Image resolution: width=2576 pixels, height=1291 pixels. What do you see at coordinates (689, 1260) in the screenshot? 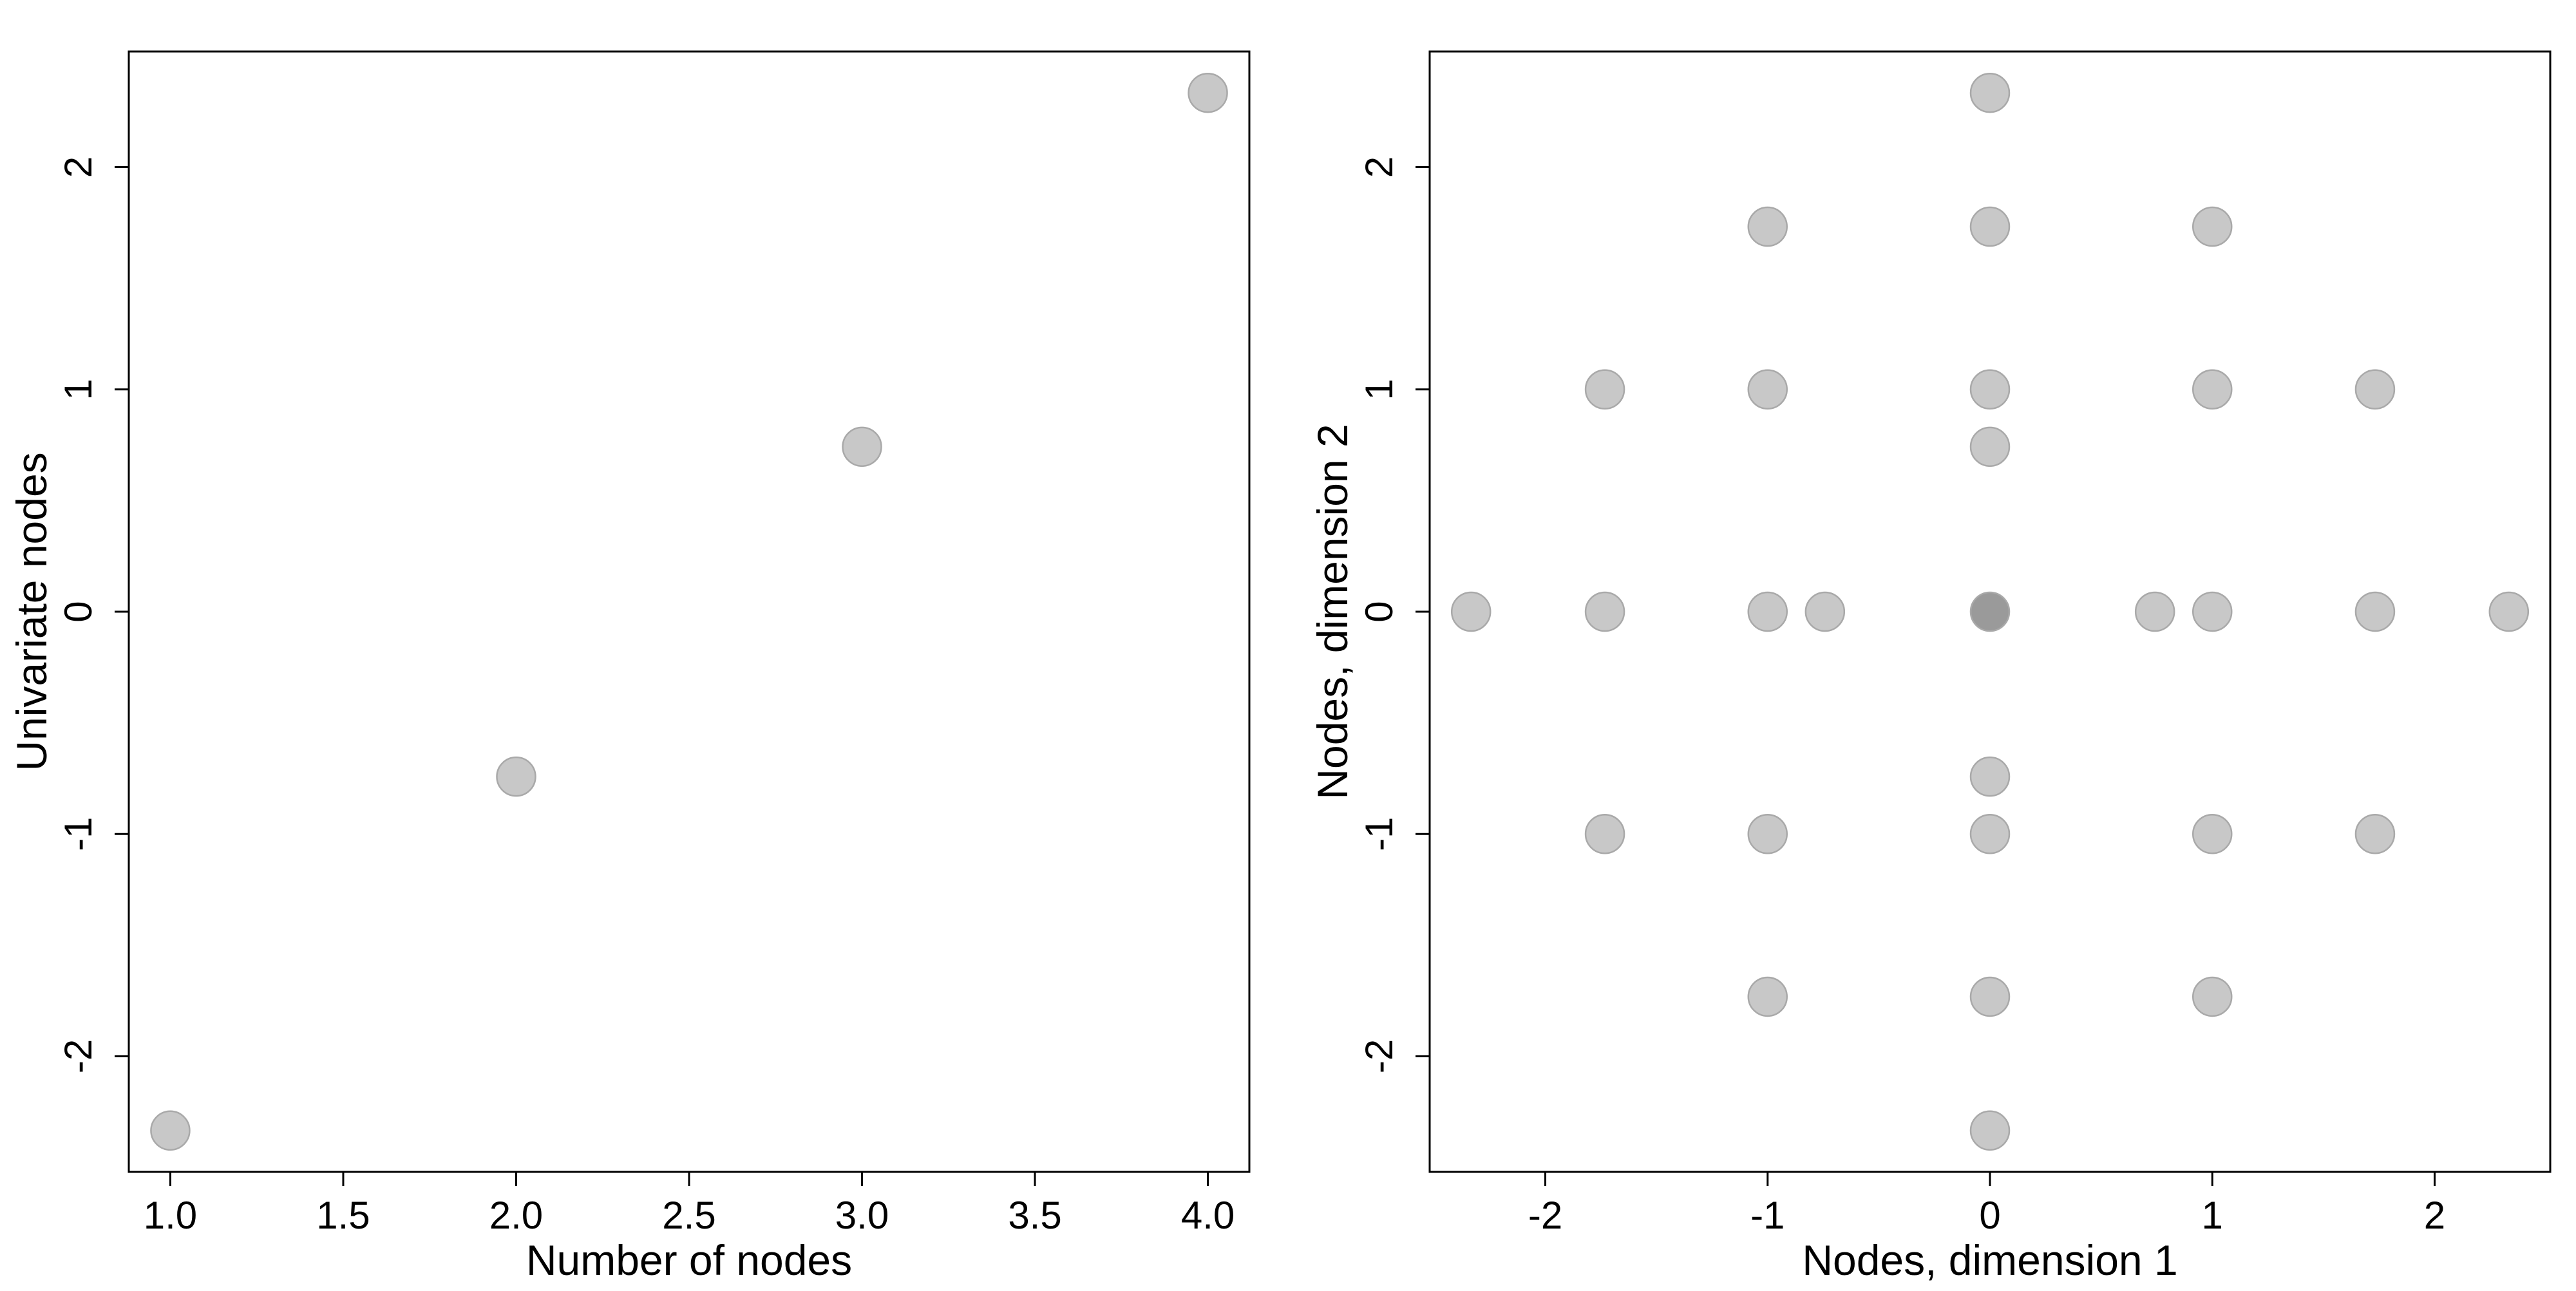
I see `x-axis-label: Number of nodes` at bounding box center [689, 1260].